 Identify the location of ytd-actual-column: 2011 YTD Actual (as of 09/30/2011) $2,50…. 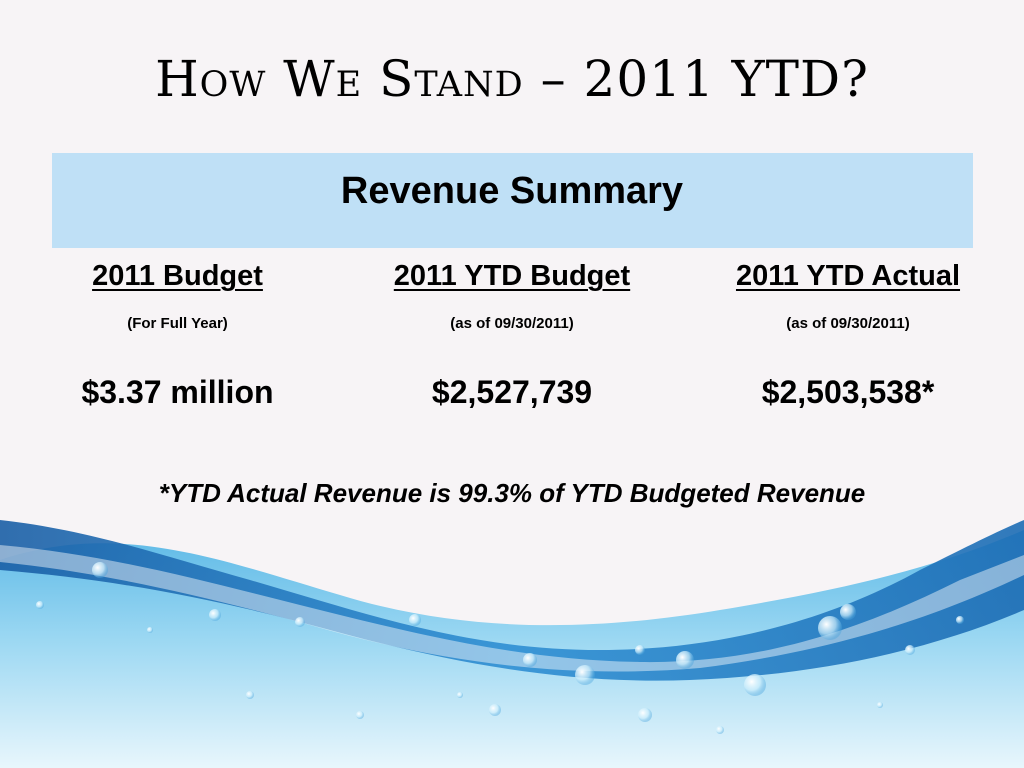
(848, 335).